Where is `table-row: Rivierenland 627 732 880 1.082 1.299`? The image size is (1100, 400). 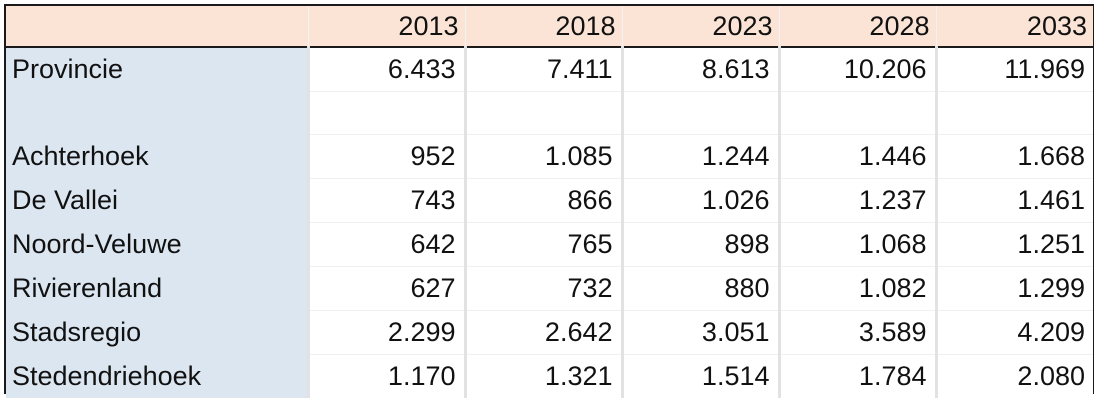 table-row: Rivierenland 627 732 880 1.082 1.299 is located at coordinates (549, 288).